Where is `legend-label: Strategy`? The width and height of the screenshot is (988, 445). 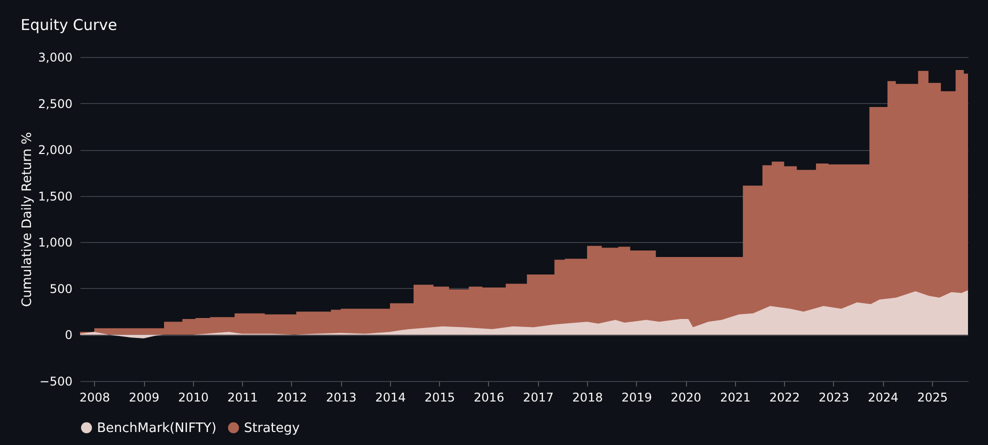
legend-label: Strategy is located at coordinates (272, 428).